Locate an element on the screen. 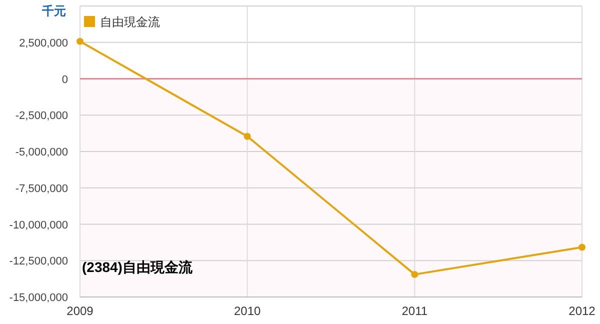  x-tick-label: 2012 is located at coordinates (582, 311).